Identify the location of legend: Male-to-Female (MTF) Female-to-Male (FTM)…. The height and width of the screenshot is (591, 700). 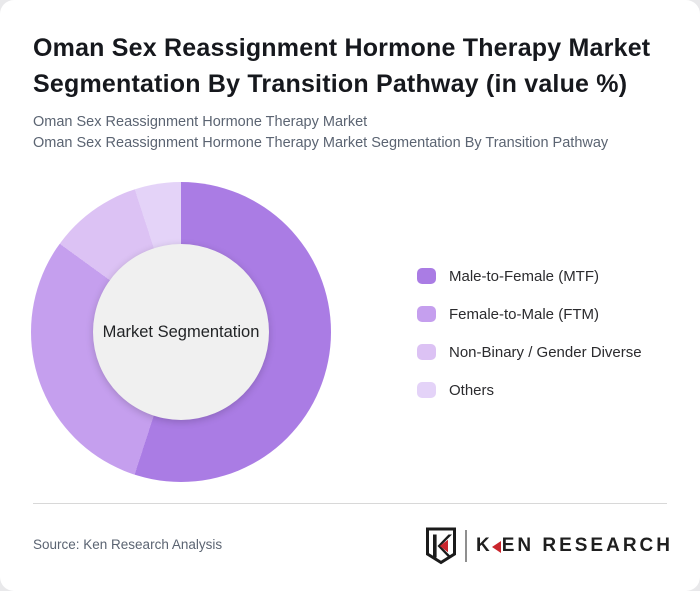
(529, 344).